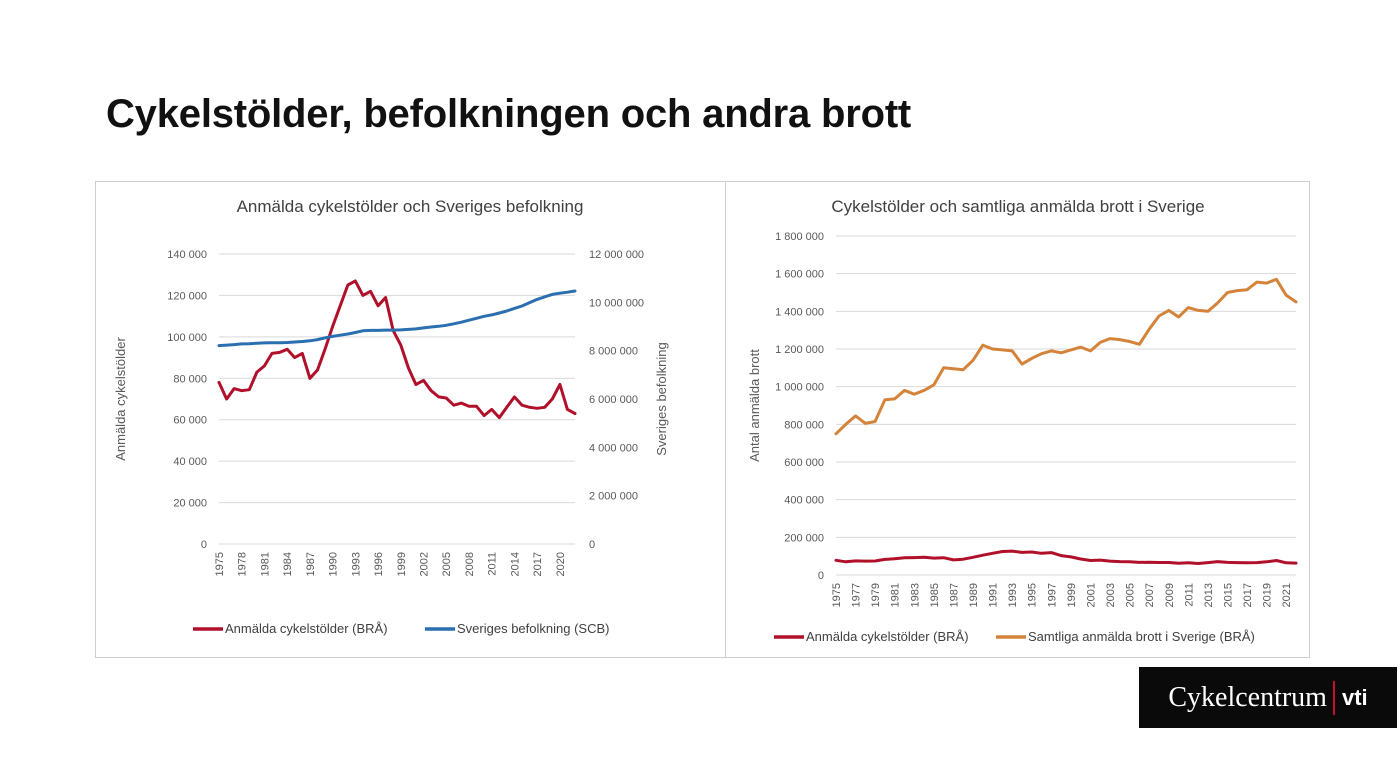 The height and width of the screenshot is (783, 1398). Describe the element at coordinates (470, 564) in the screenshot. I see `x-tick-label: 2008` at that location.